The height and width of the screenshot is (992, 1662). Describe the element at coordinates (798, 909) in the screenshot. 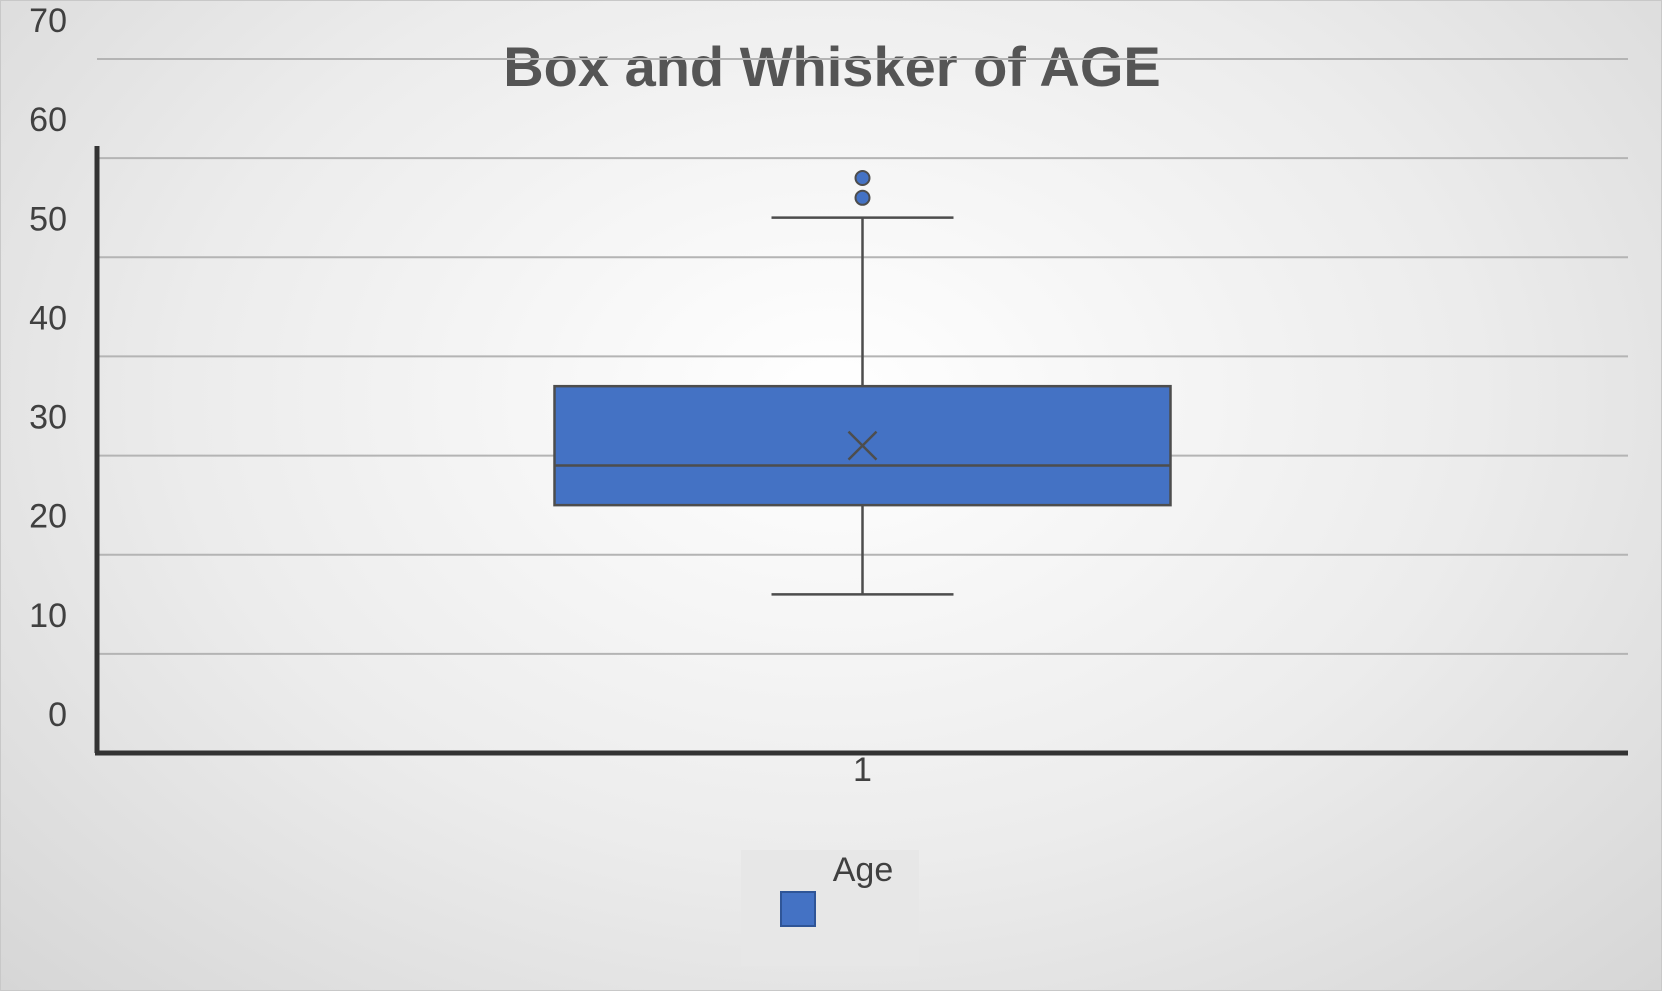

I see `legend-swatch-age` at that location.